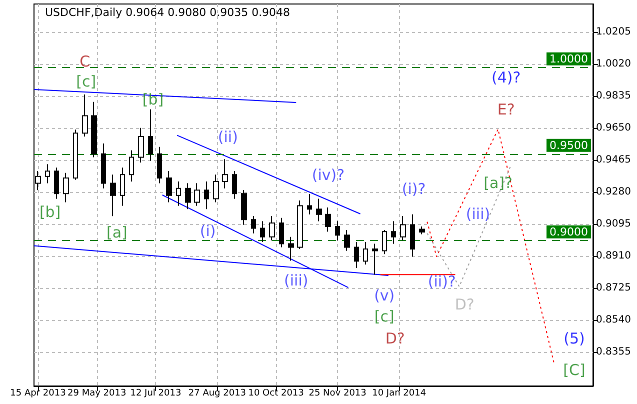  What do you see at coordinates (117, 233) in the screenshot?
I see `annotation: [a]` at bounding box center [117, 233].